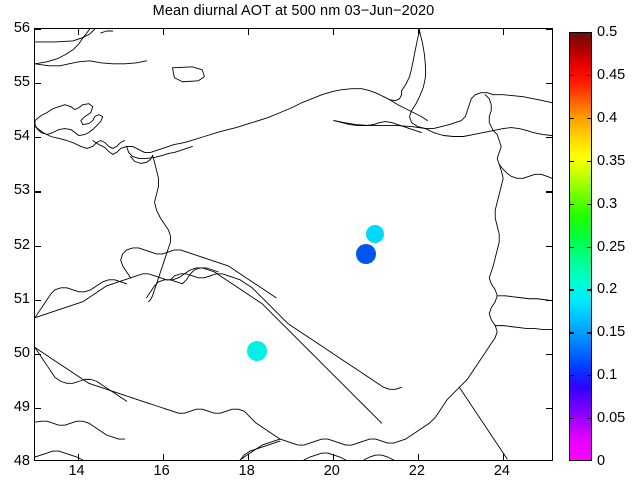  Describe the element at coordinates (416, 471) in the screenshot. I see `x-tick-label-22: 22` at that location.